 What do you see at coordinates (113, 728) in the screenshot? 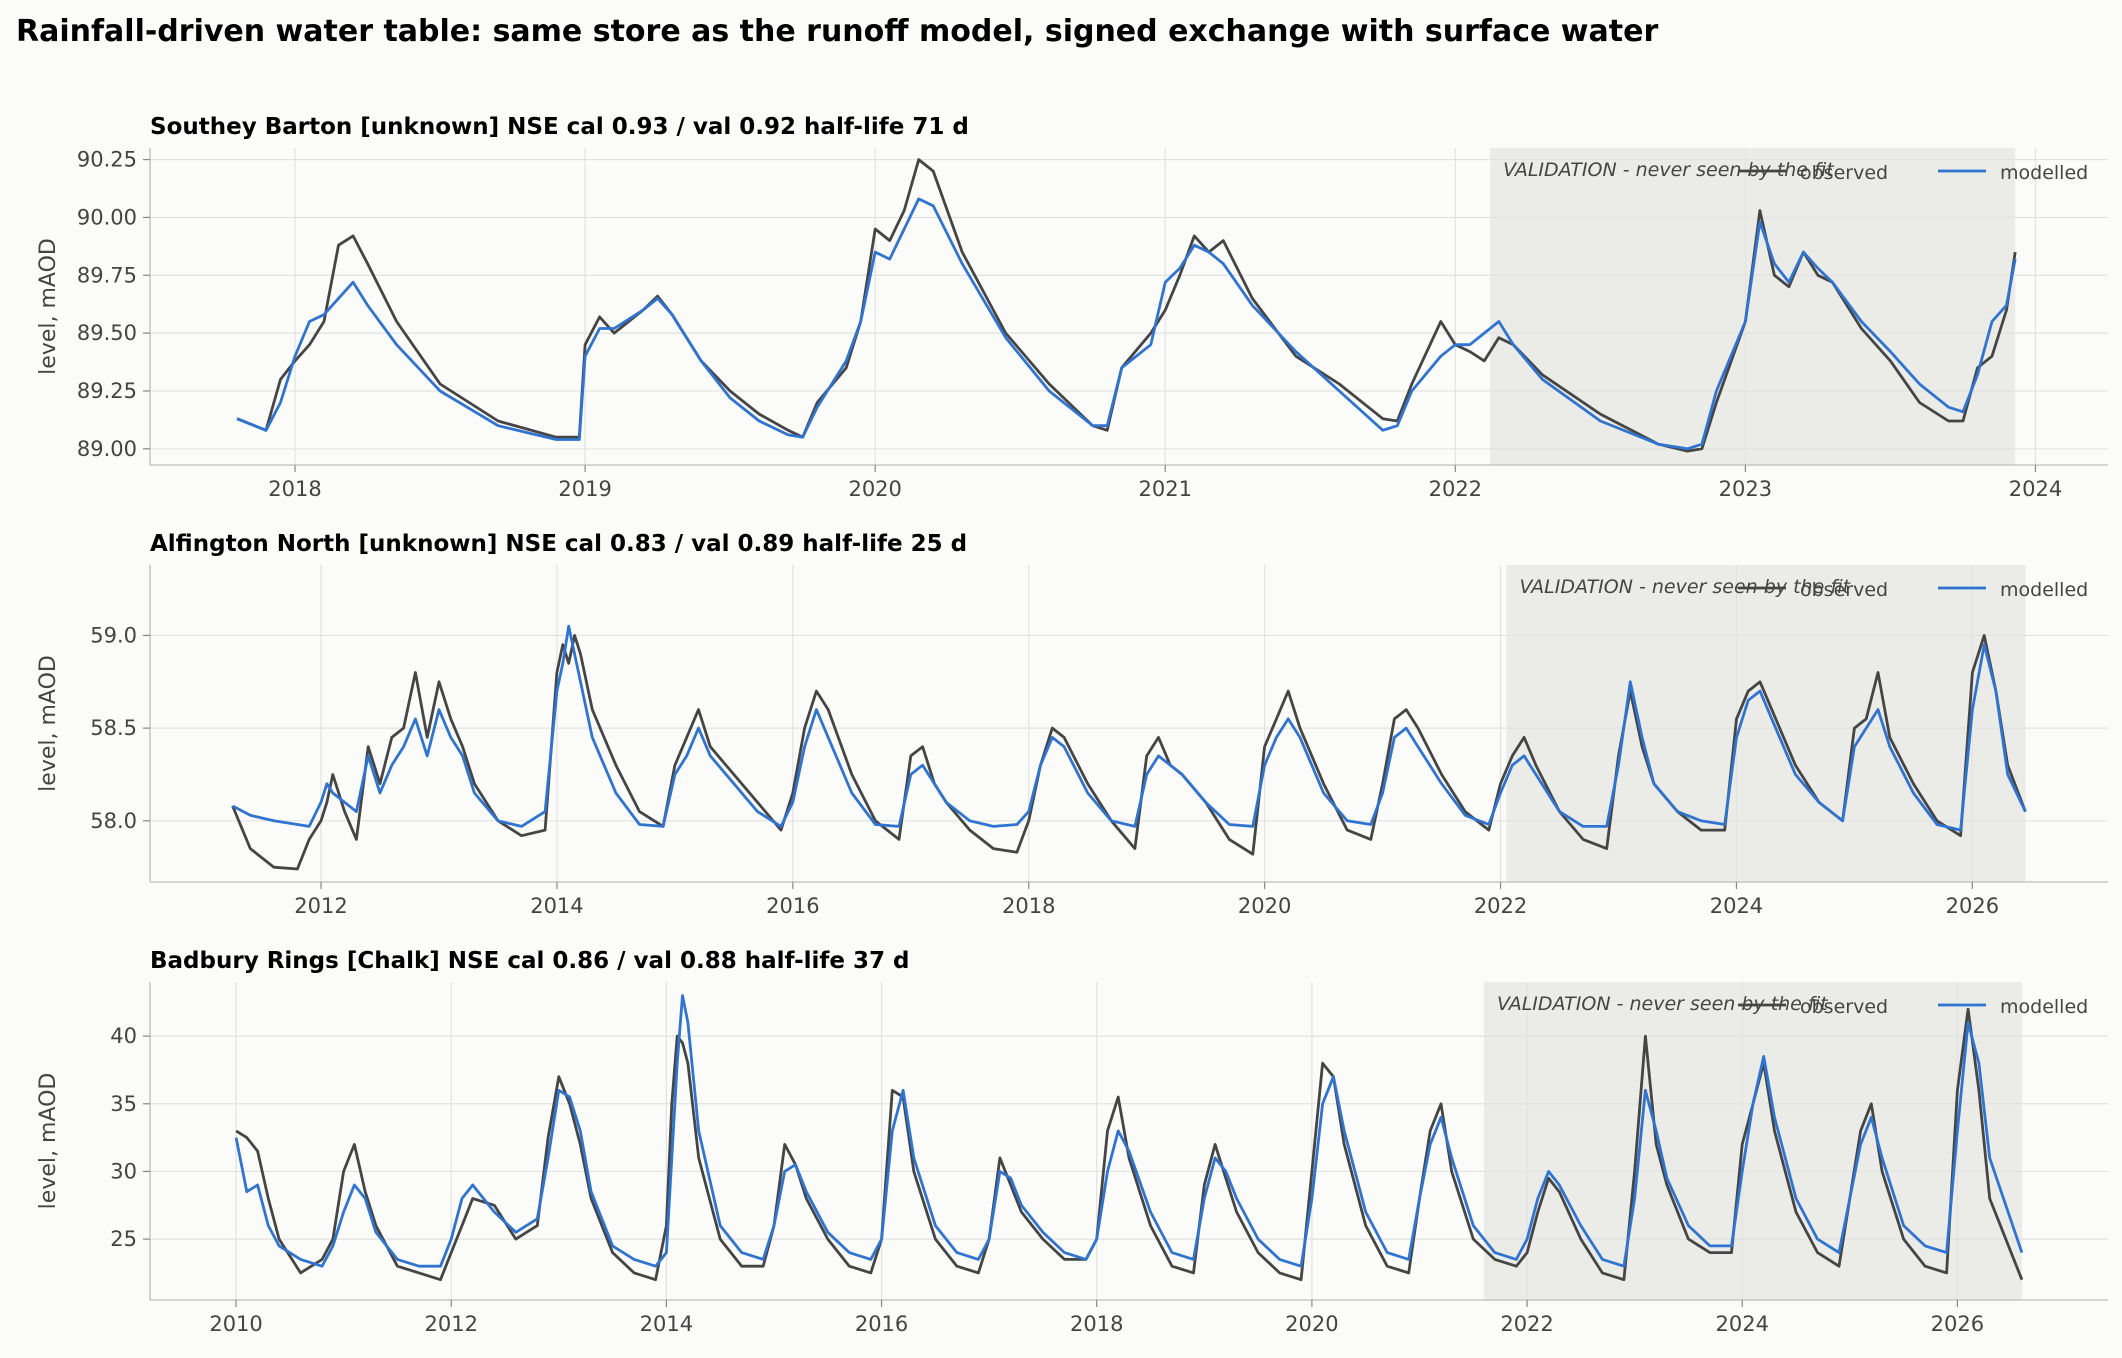
I see `y-tick-label: 58.5` at bounding box center [113, 728].